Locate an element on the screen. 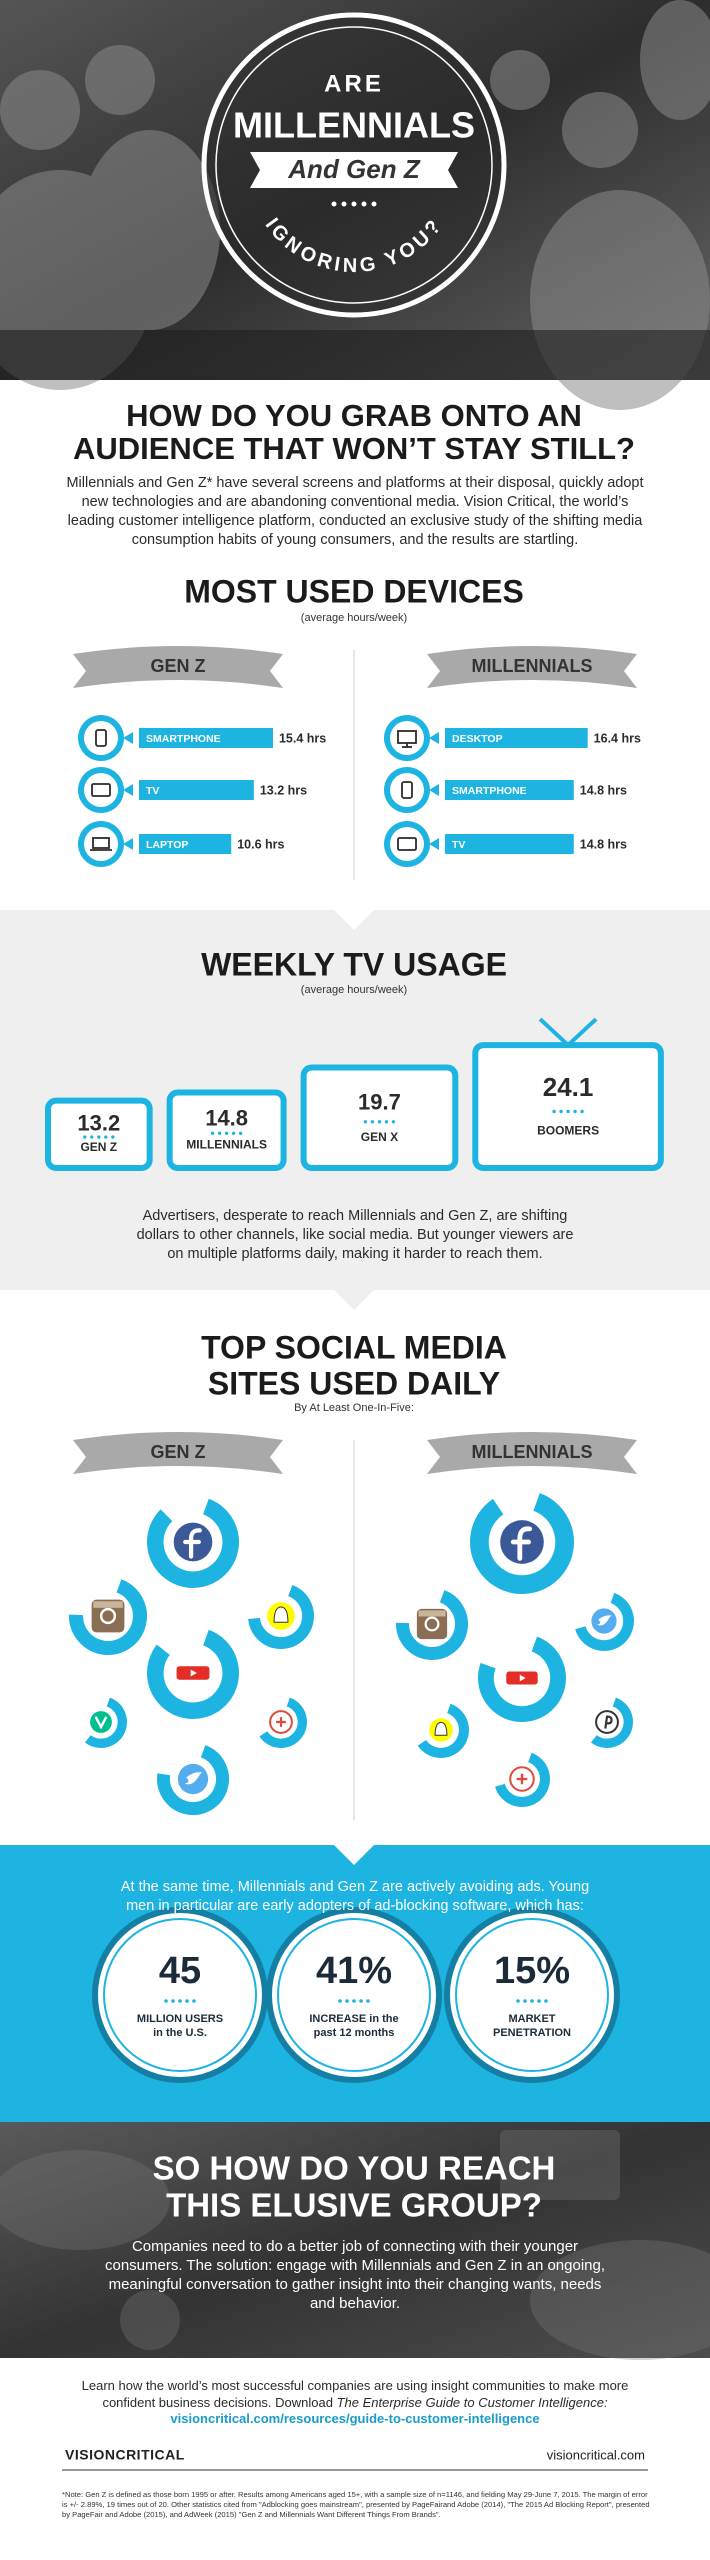 The height and width of the screenshot is (2560, 710). stat-value: 41% is located at coordinates (354, 1971).